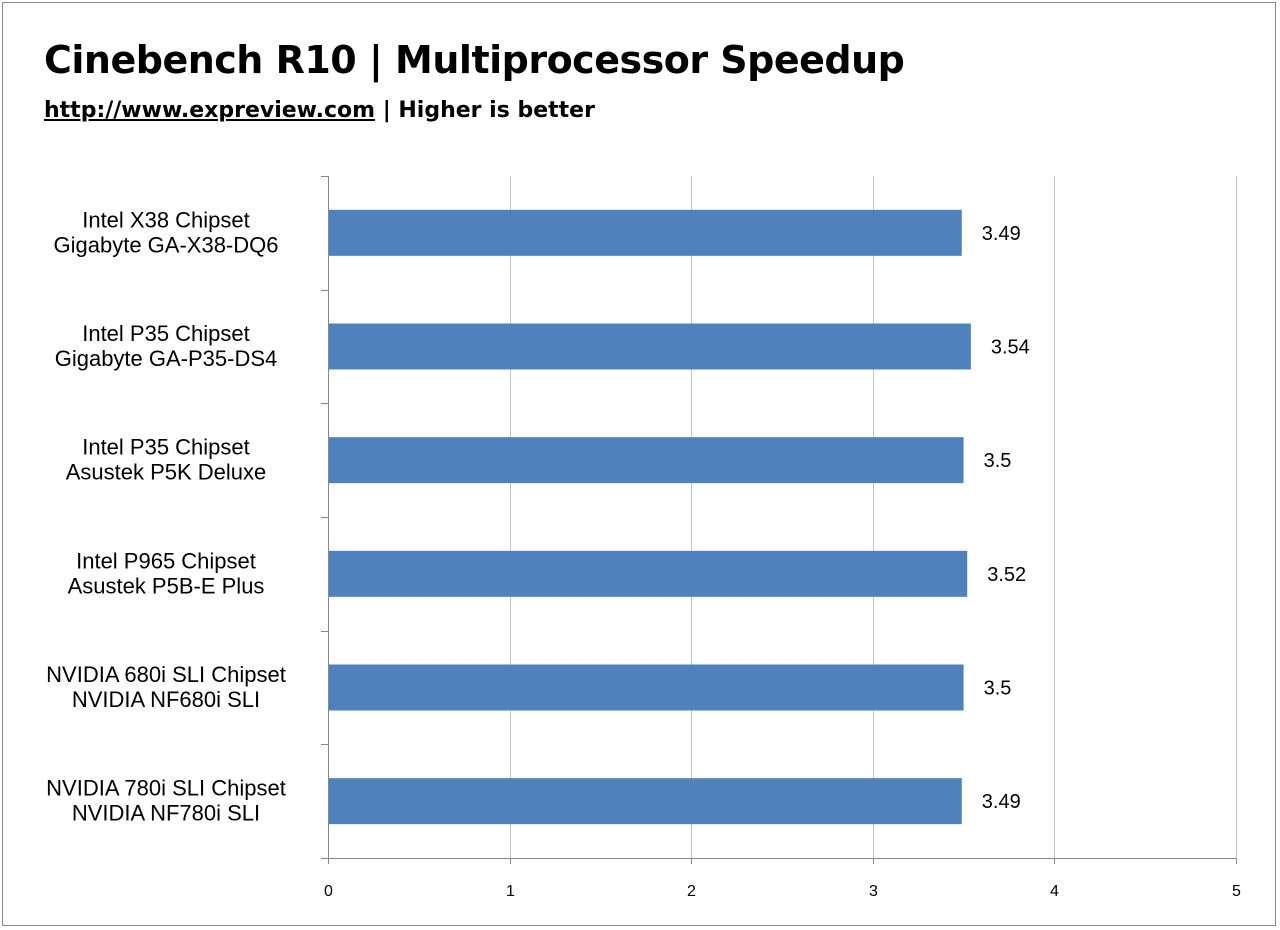 This screenshot has width=1280, height=930. What do you see at coordinates (166, 219) in the screenshot?
I see `category-label: Intel X38 Chipset` at bounding box center [166, 219].